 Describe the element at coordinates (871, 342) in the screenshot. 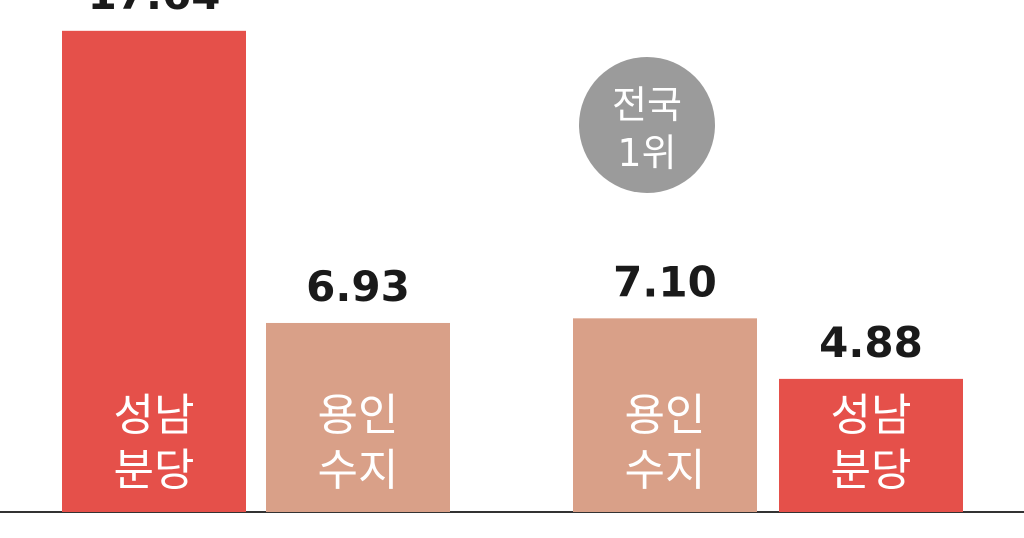

I see `value-label: 4.88` at that location.